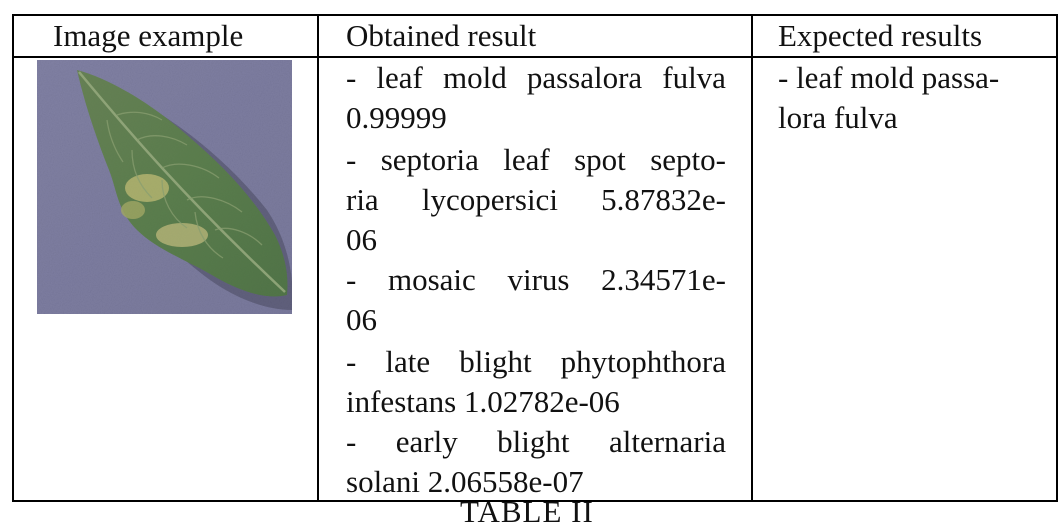 The width and height of the screenshot is (1064, 530). What do you see at coordinates (536, 362) in the screenshot?
I see `obtained-line-8: - late blight phytophthora` at bounding box center [536, 362].